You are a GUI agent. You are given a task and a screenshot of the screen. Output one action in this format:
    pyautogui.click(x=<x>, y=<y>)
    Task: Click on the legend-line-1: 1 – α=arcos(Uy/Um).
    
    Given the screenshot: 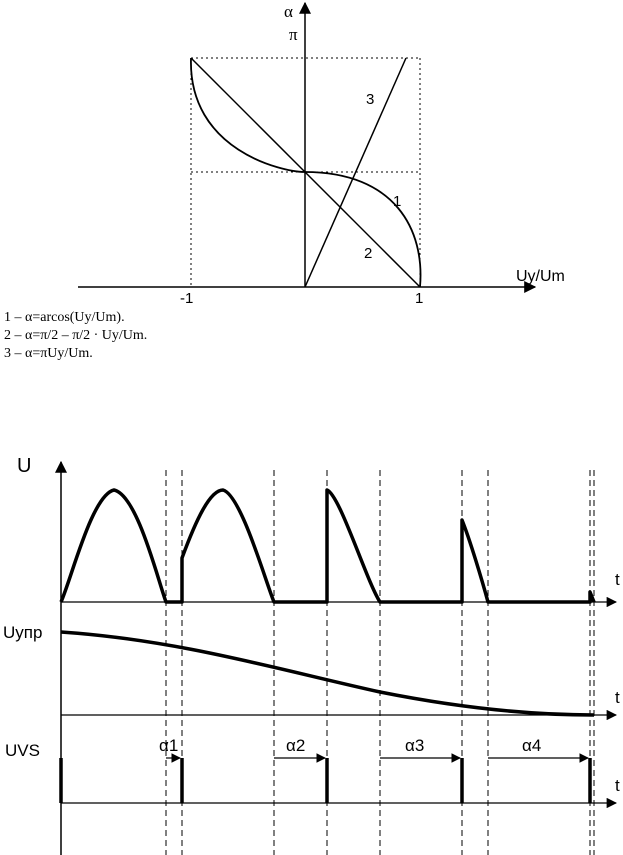 What is the action you would take?
    pyautogui.click(x=64, y=317)
    